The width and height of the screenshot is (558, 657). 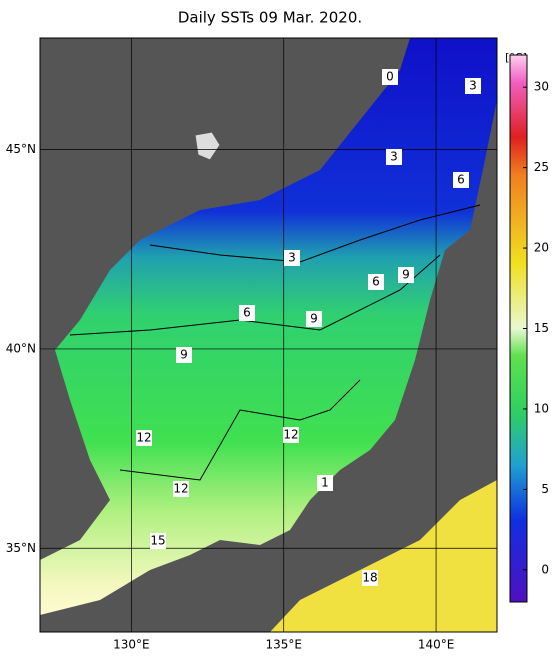 I want to click on colorbar-tick-label: 20, so click(x=541, y=248).